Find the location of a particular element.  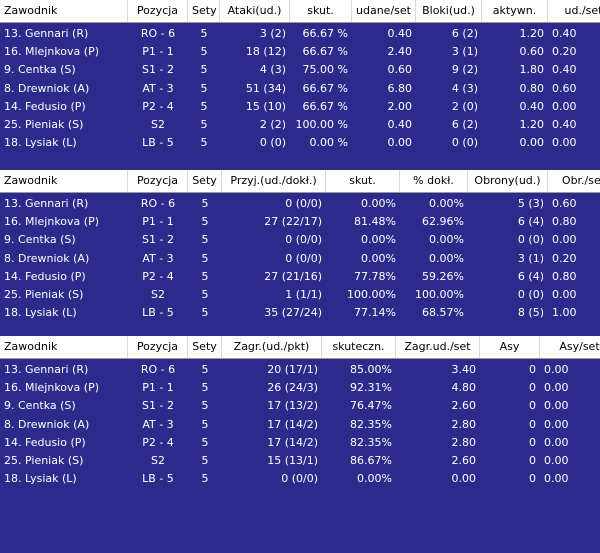

table-cell: 27 (22/17) is located at coordinates (293, 222).